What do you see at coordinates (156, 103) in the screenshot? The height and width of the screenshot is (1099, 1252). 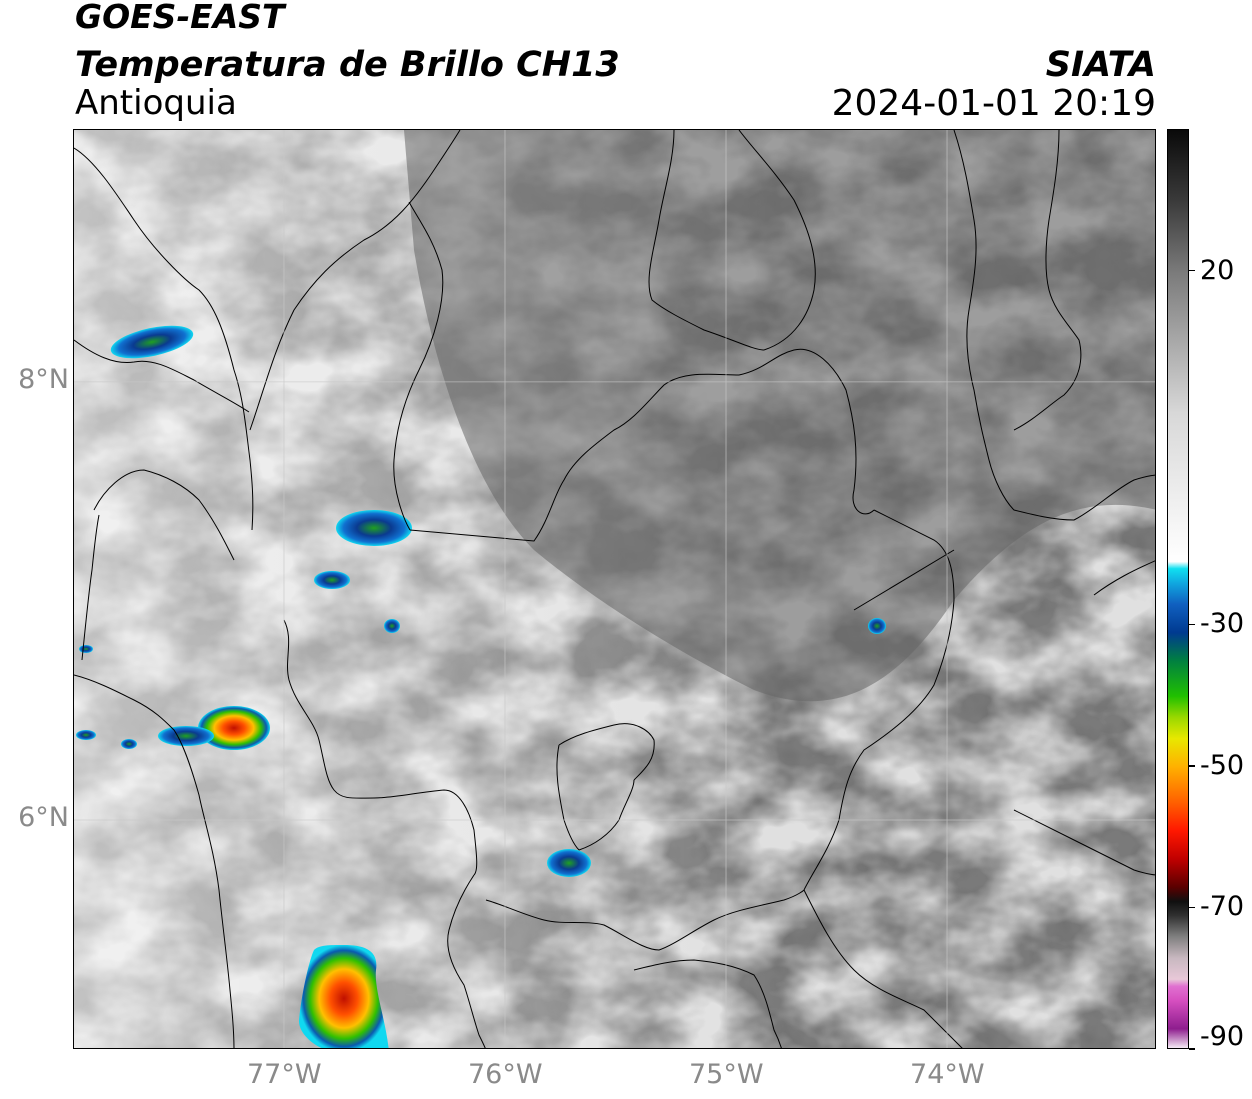 I see `region-label: Antioquia` at bounding box center [156, 103].